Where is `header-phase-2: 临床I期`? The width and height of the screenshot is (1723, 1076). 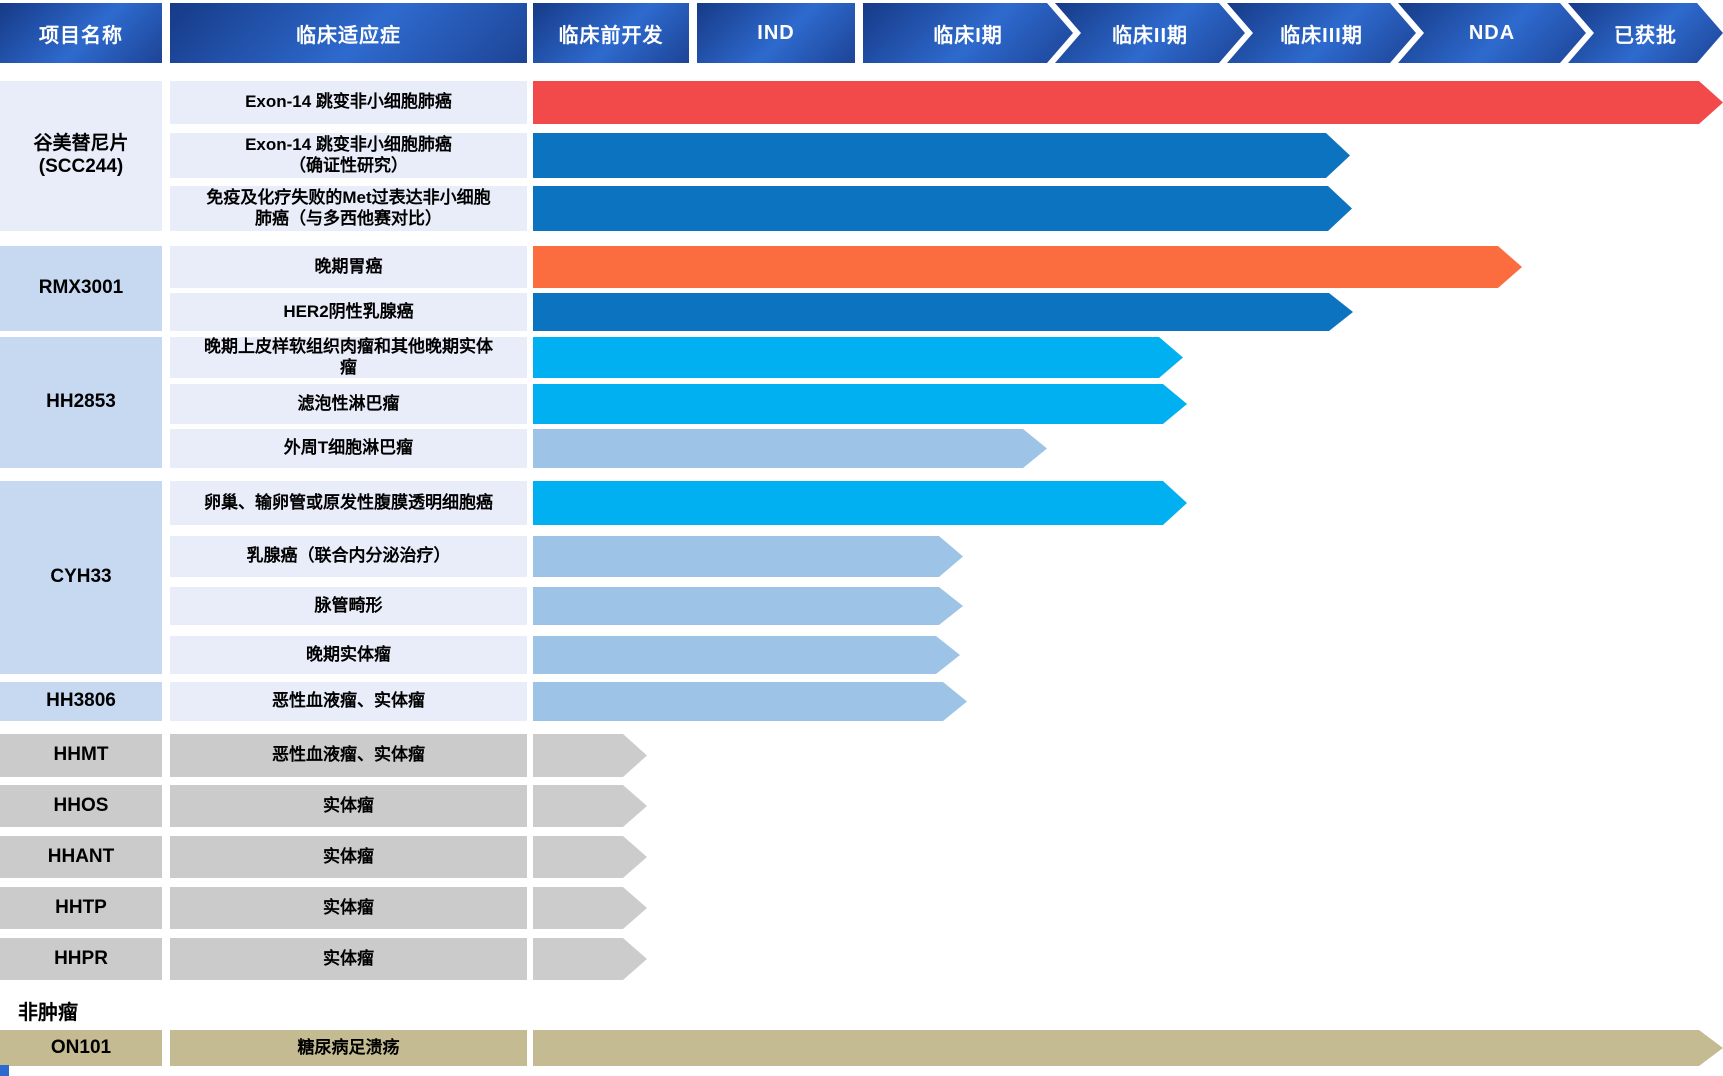
header-phase-2: 临床I期 is located at coordinates (968, 33).